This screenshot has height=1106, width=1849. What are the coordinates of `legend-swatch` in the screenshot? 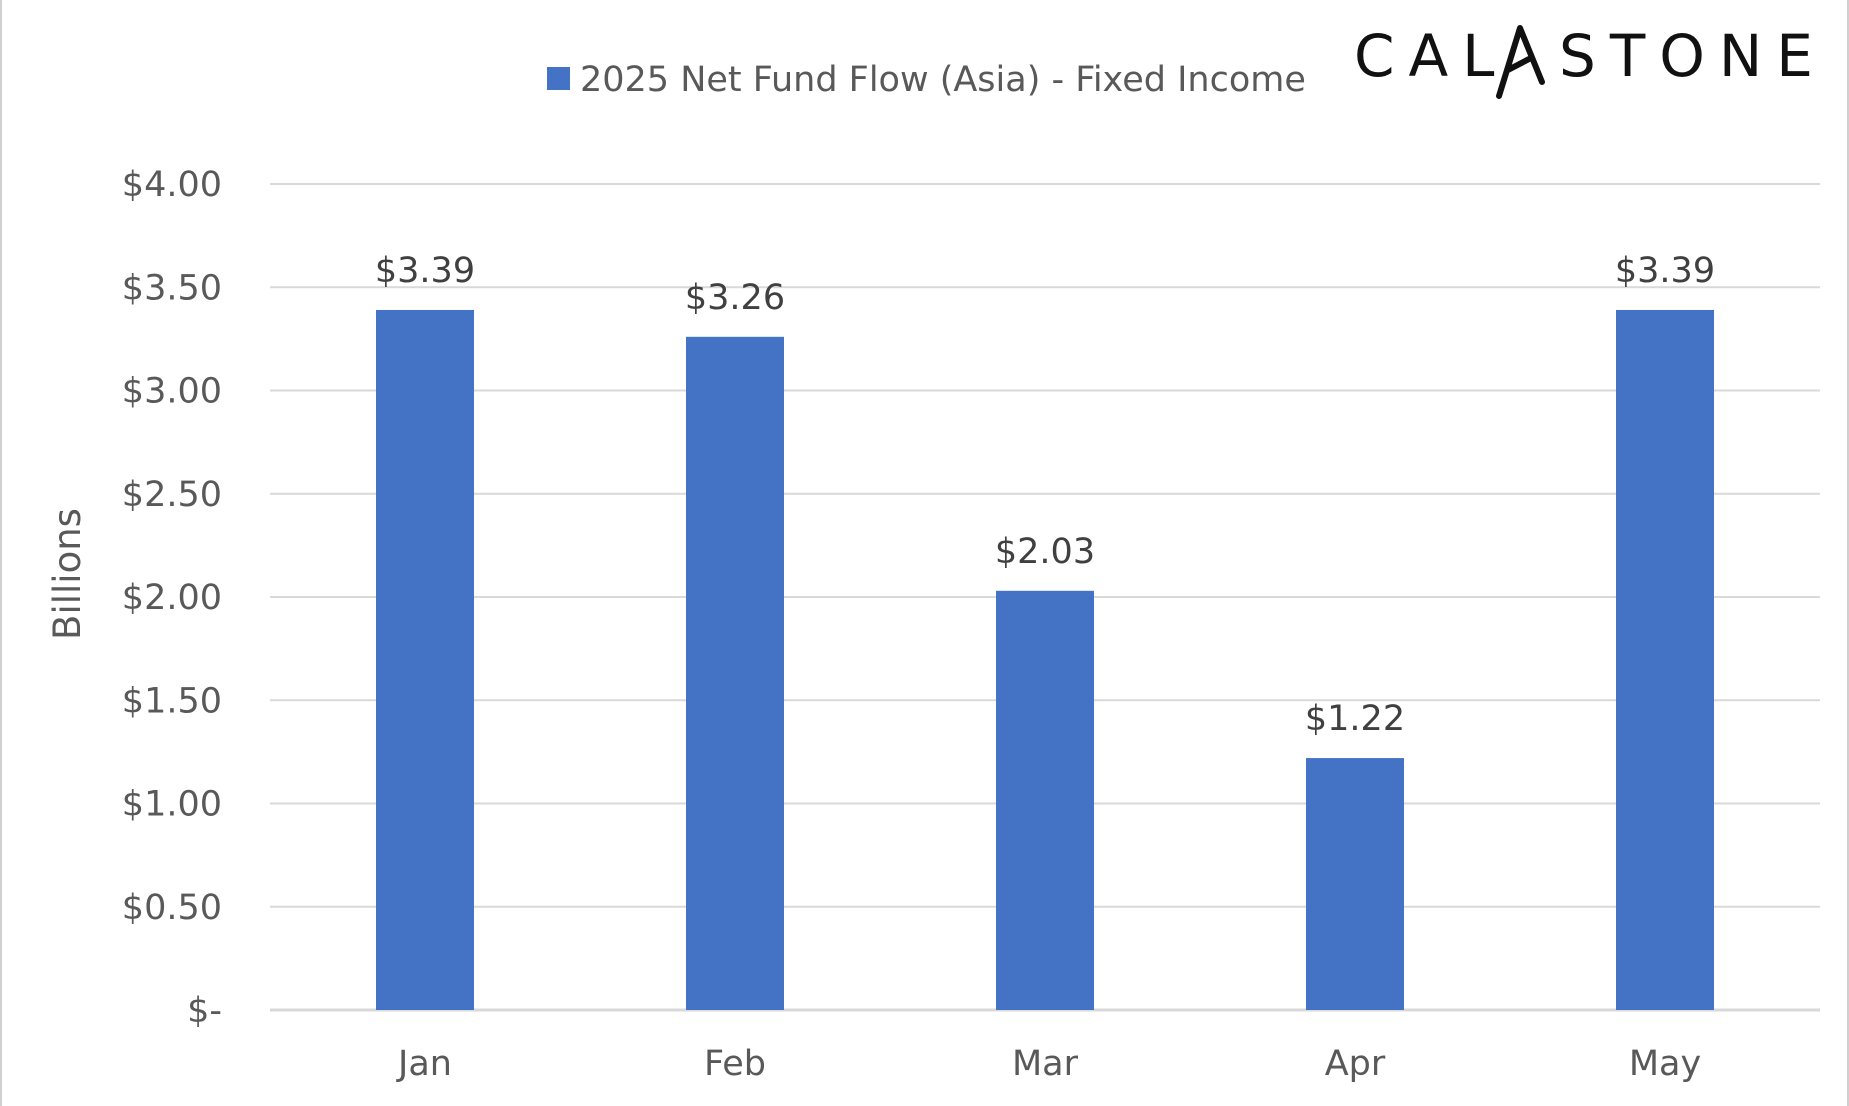 It's located at (558, 78).